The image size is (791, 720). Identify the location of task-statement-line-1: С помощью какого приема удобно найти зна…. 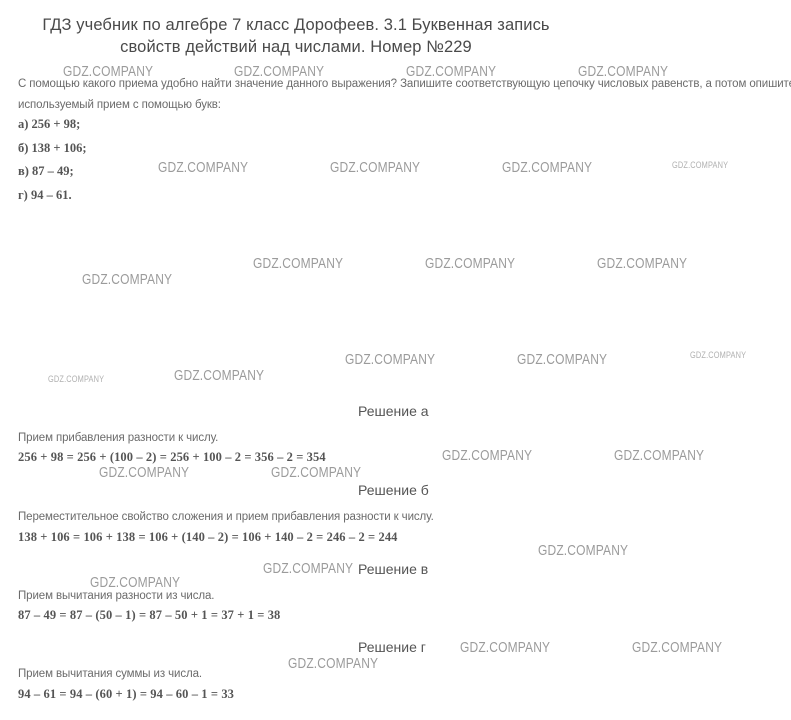
(404, 84).